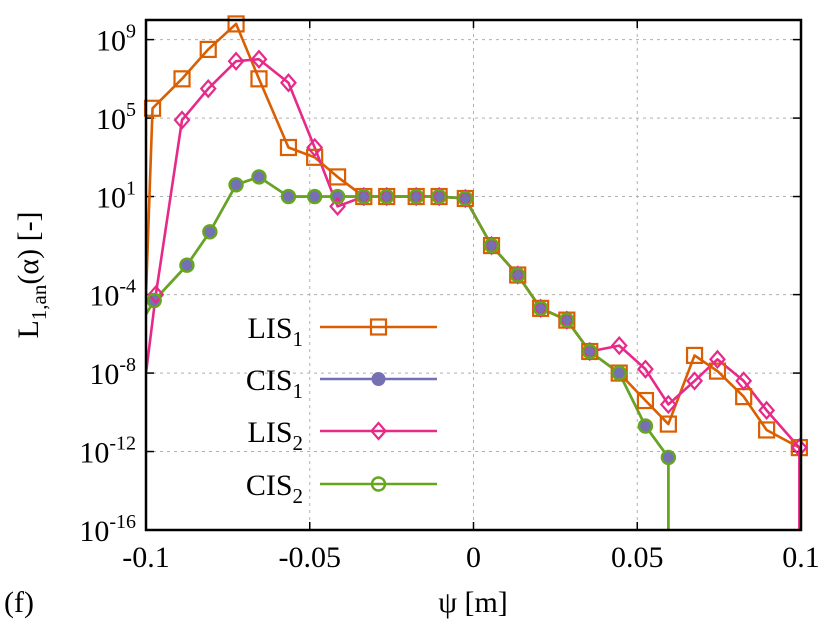 The height and width of the screenshot is (623, 830). Describe the element at coordinates (19, 602) in the screenshot. I see `panel-tag: (f)` at that location.